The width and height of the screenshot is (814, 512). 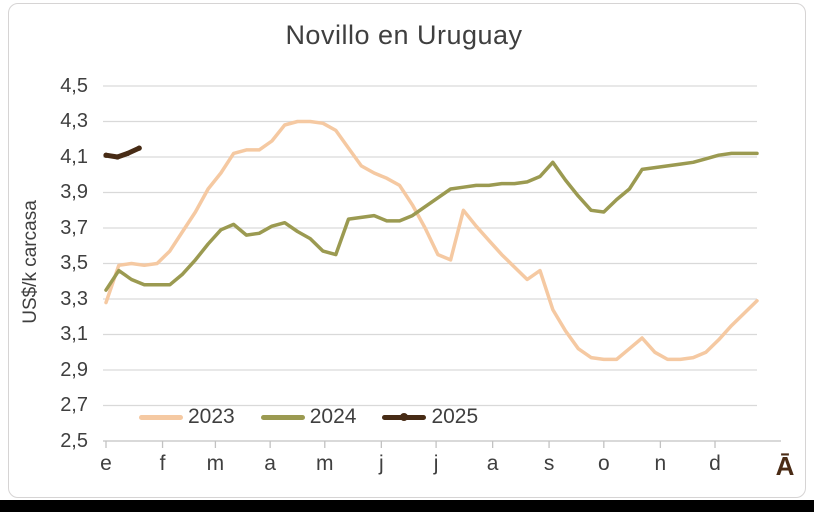 What do you see at coordinates (455, 416) in the screenshot?
I see `legend-label-2025: 2025` at bounding box center [455, 416].